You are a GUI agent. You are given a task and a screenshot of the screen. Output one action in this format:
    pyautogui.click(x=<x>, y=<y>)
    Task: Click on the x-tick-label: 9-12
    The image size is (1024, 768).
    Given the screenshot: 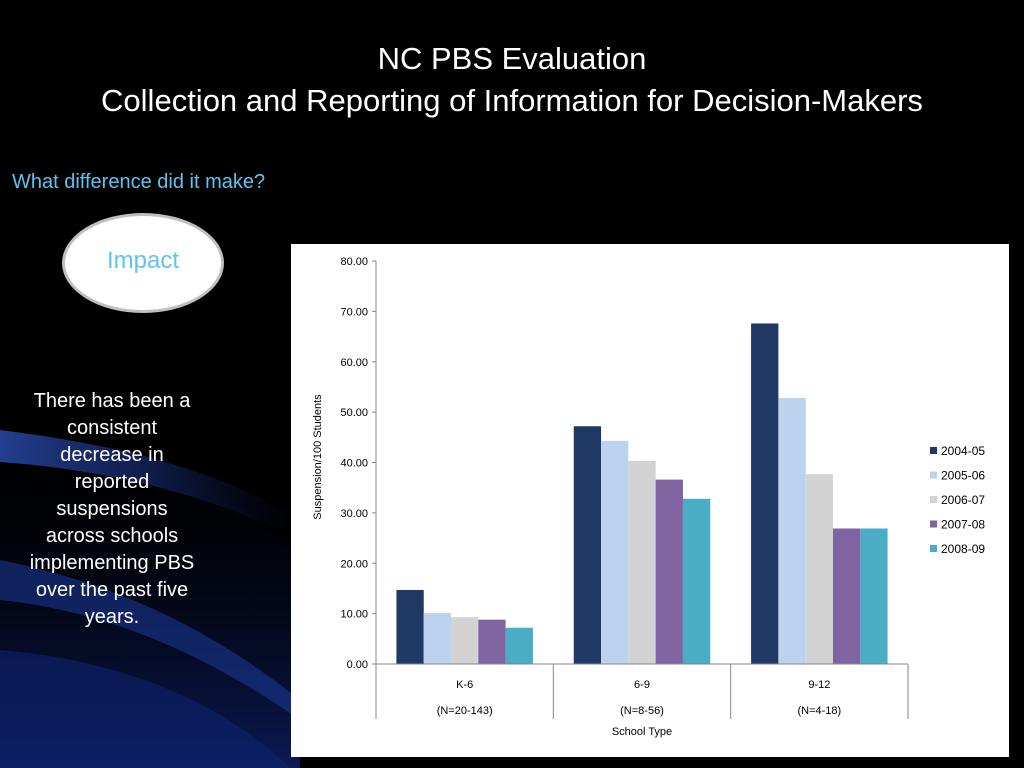 What is the action you would take?
    pyautogui.click(x=819, y=685)
    